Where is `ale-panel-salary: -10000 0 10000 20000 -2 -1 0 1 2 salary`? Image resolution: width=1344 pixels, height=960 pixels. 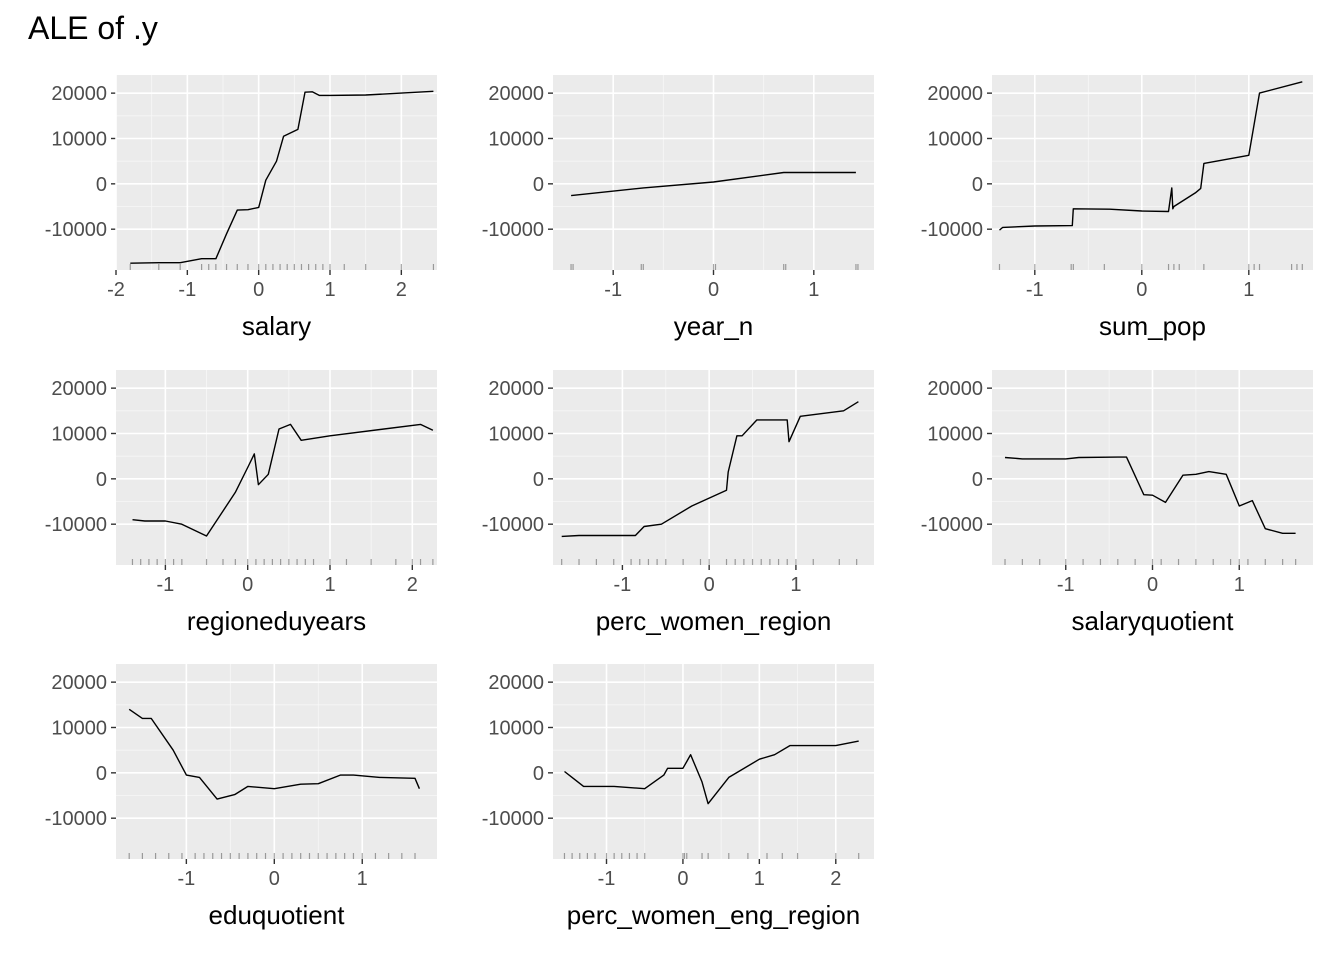 ale-panel-salary: -10000 0 10000 20000 -2 -1 0 1 2 salary is located at coordinates (241, 208).